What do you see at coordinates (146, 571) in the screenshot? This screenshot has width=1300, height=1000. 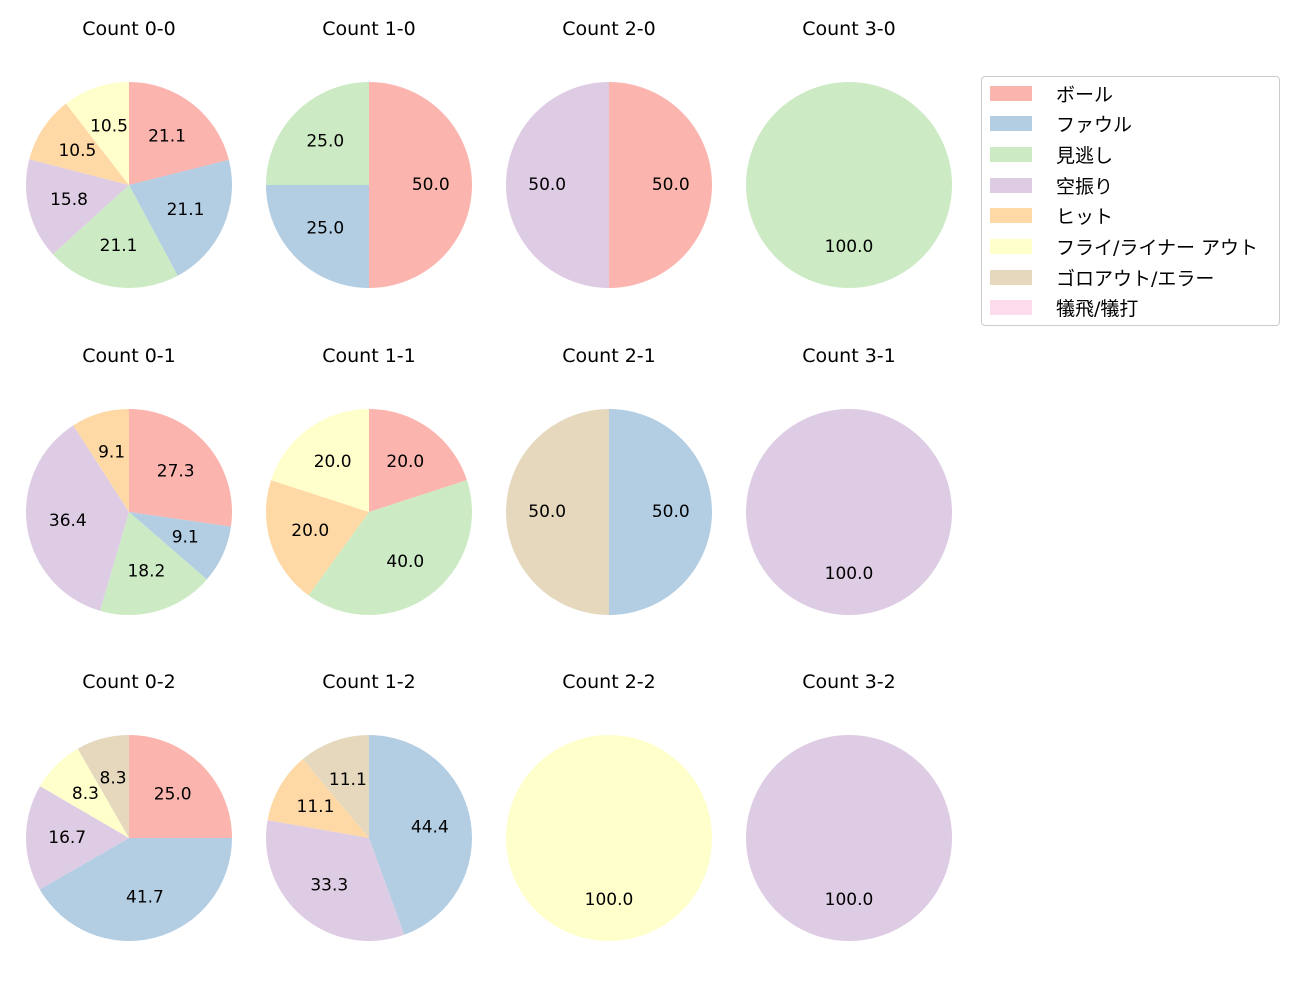 I see `slice-label: 18.2` at bounding box center [146, 571].